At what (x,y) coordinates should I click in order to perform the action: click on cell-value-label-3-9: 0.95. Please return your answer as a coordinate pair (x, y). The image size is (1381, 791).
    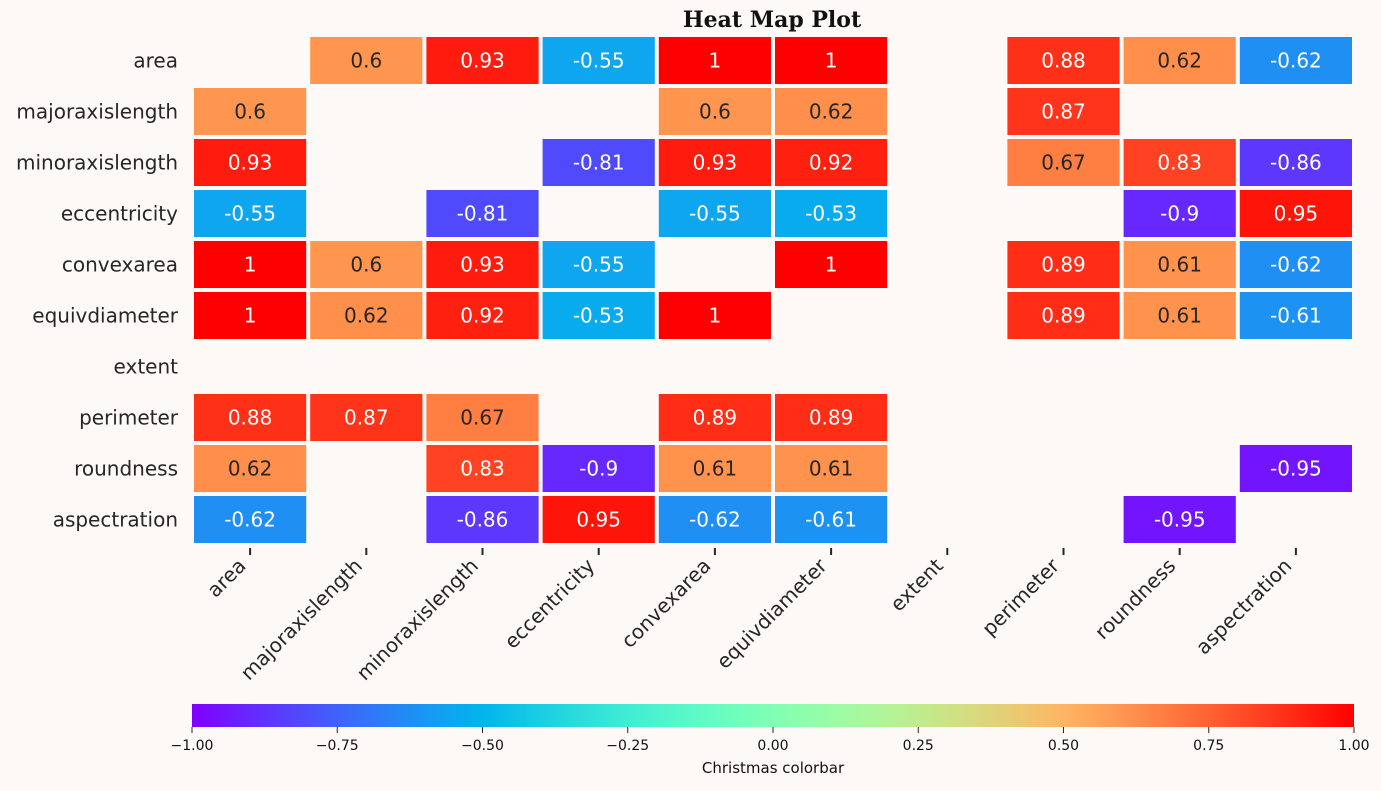
    Looking at the image, I should click on (1296, 214).